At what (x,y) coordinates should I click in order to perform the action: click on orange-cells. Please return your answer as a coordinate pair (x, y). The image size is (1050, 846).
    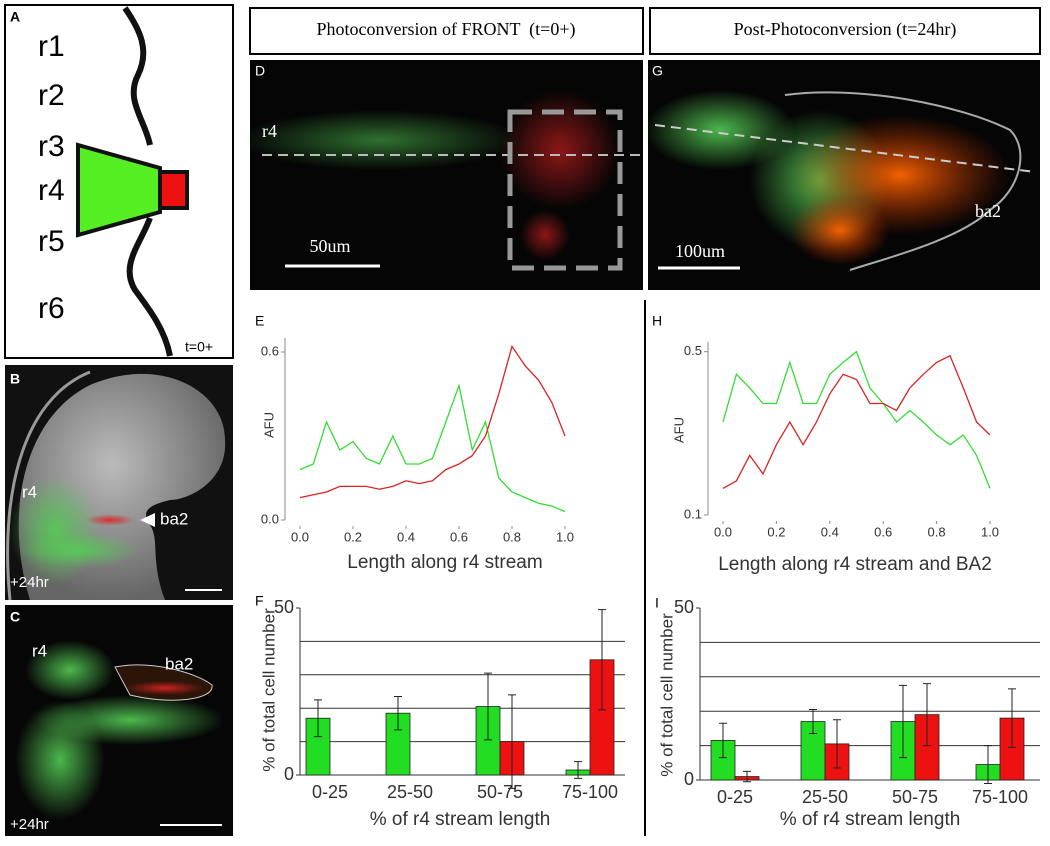
    Looking at the image, I should click on (840, 230).